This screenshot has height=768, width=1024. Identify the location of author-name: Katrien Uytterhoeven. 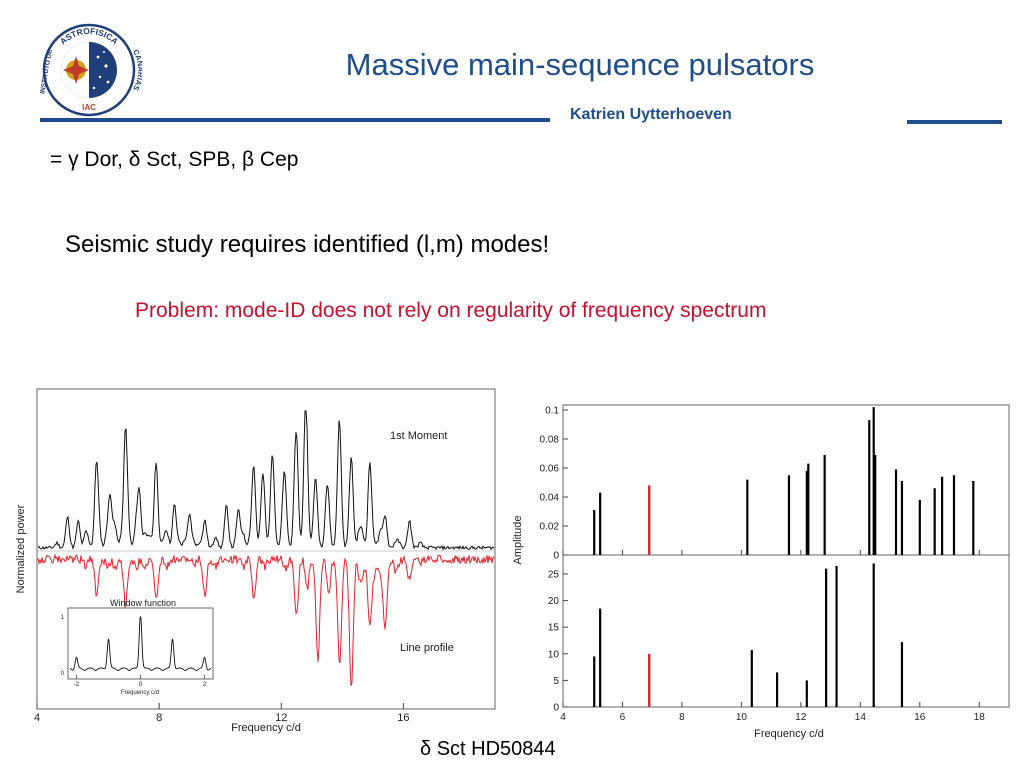
(651, 114).